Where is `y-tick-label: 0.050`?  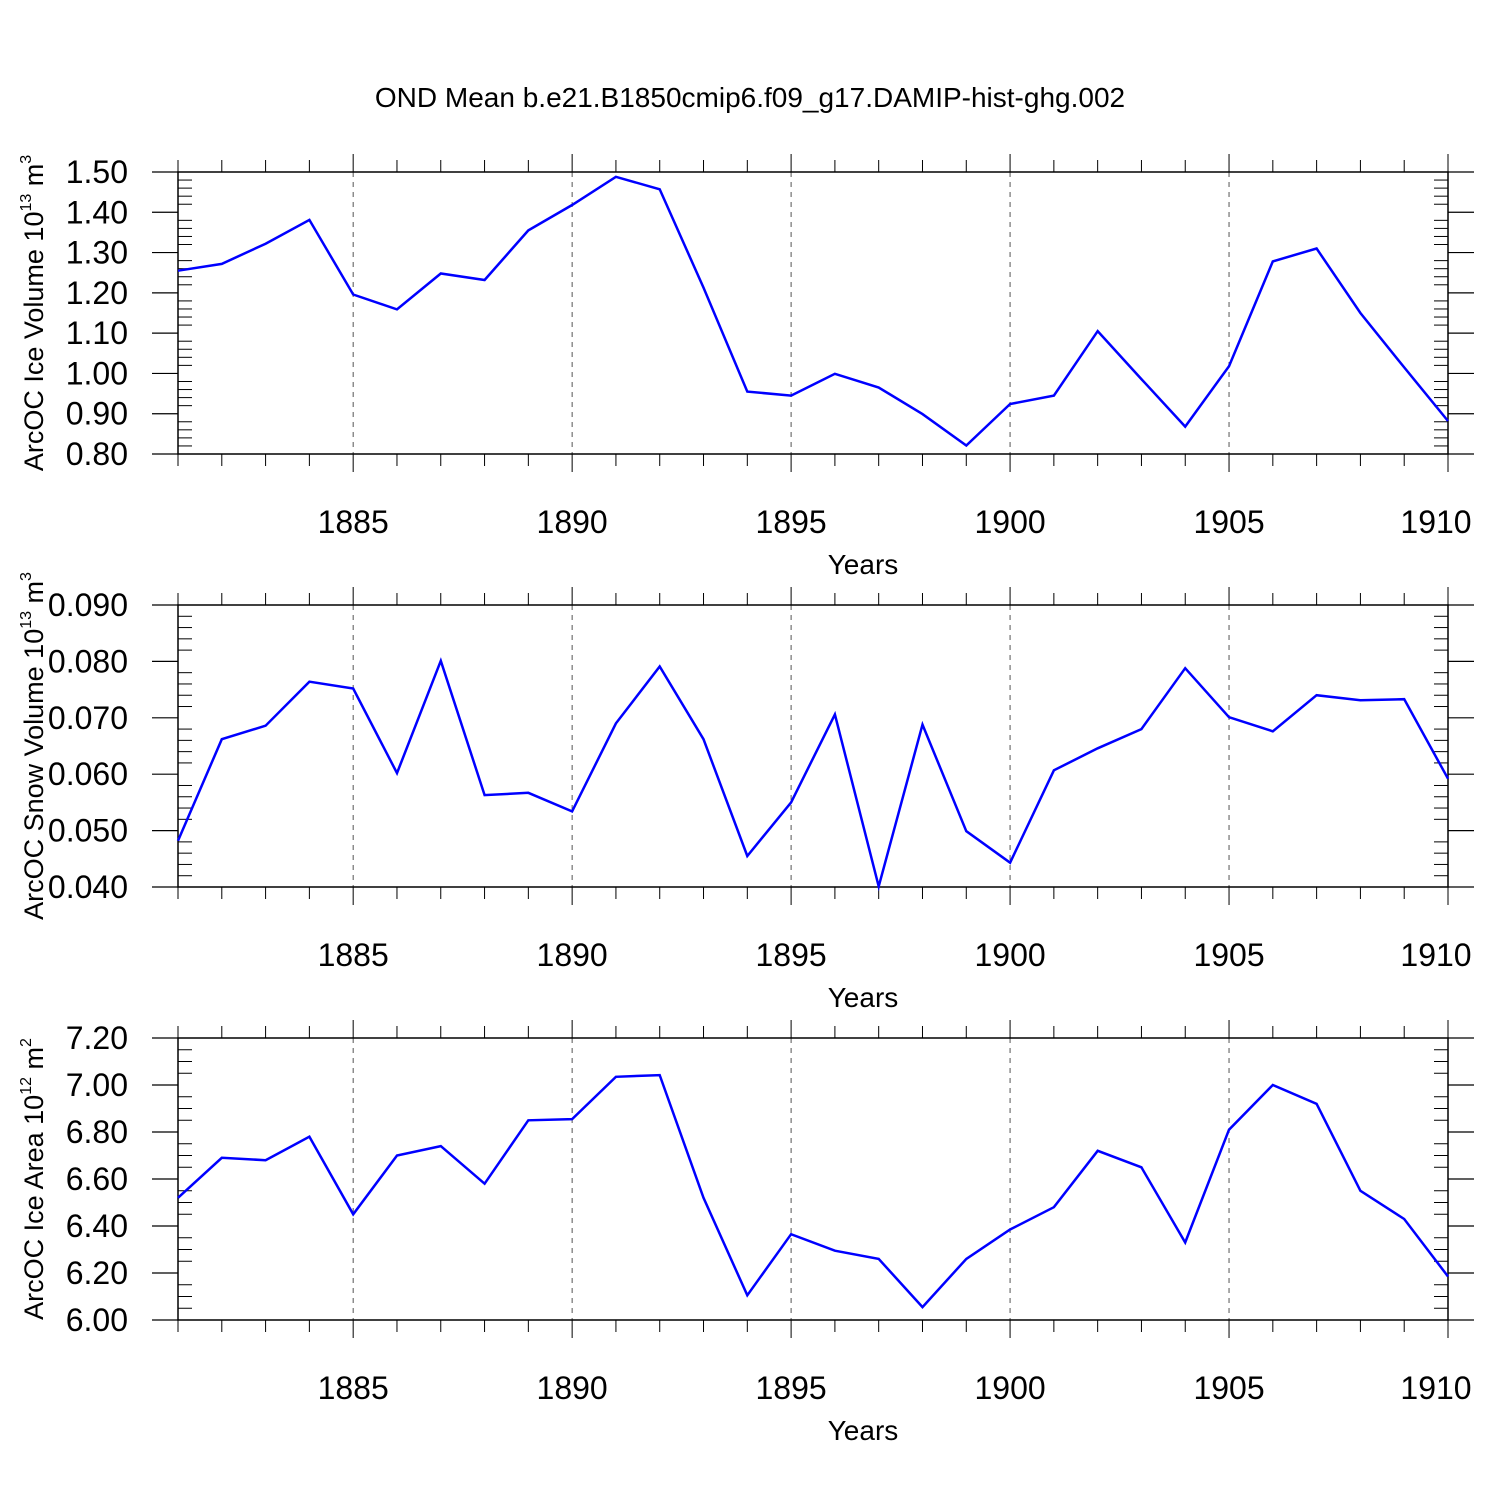
y-tick-label: 0.050 is located at coordinates (88, 831).